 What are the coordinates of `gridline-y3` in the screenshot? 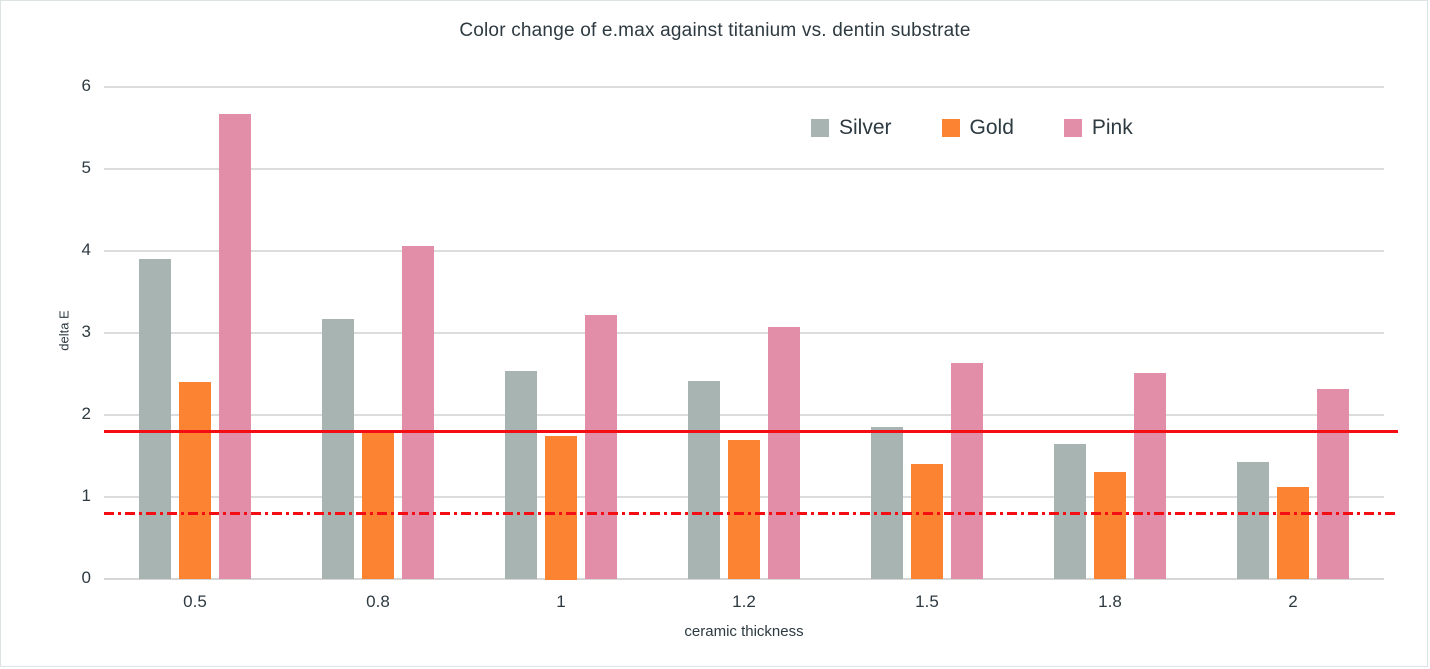 It's located at (744, 333).